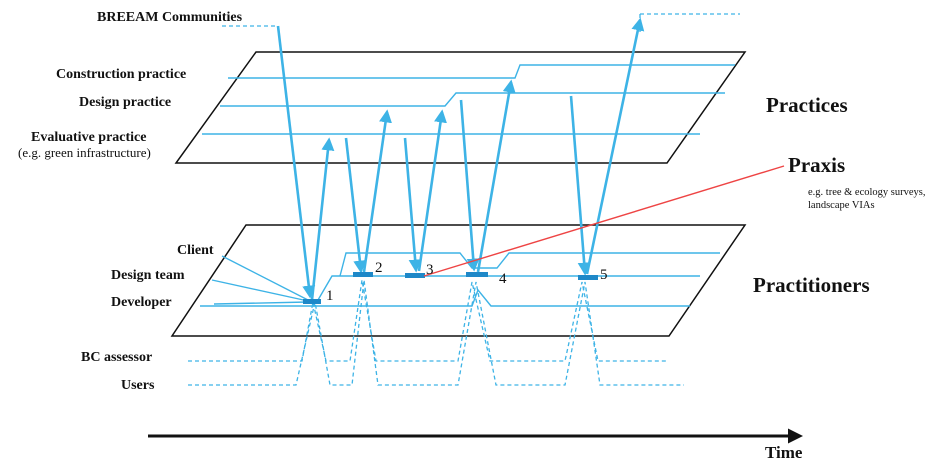  What do you see at coordinates (379, 268) in the screenshot?
I see `event-number-2: 2` at bounding box center [379, 268].